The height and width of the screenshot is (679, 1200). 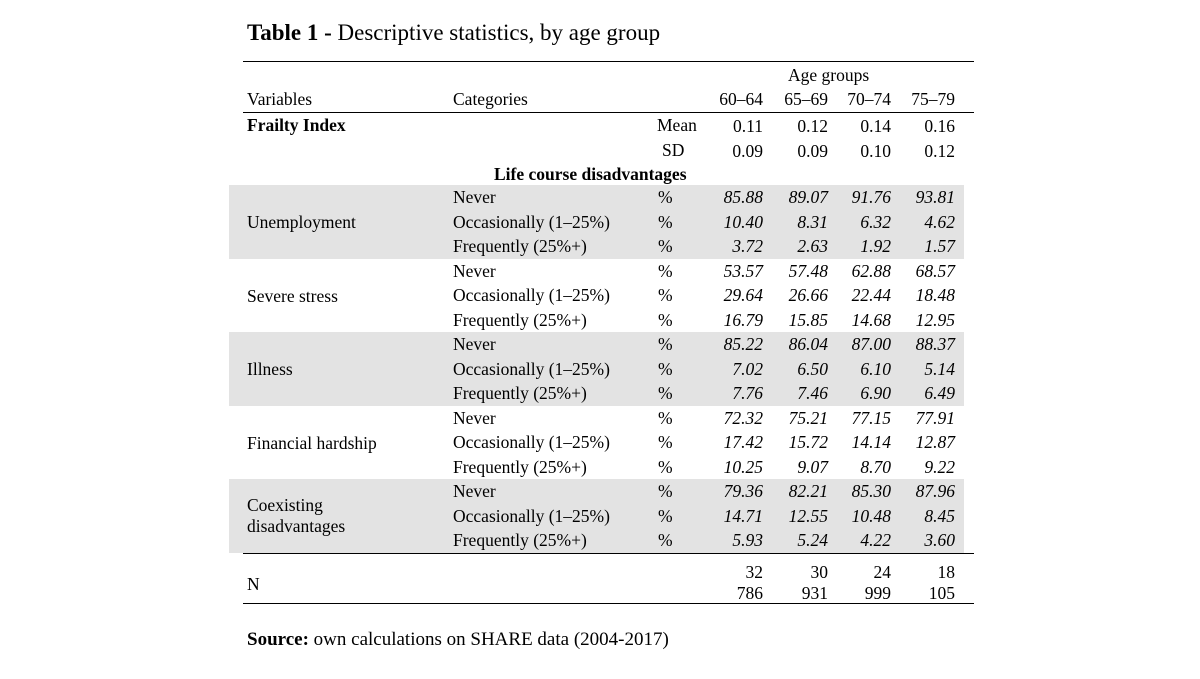 I want to click on age-column-header: 70–74, so click(x=869, y=99).